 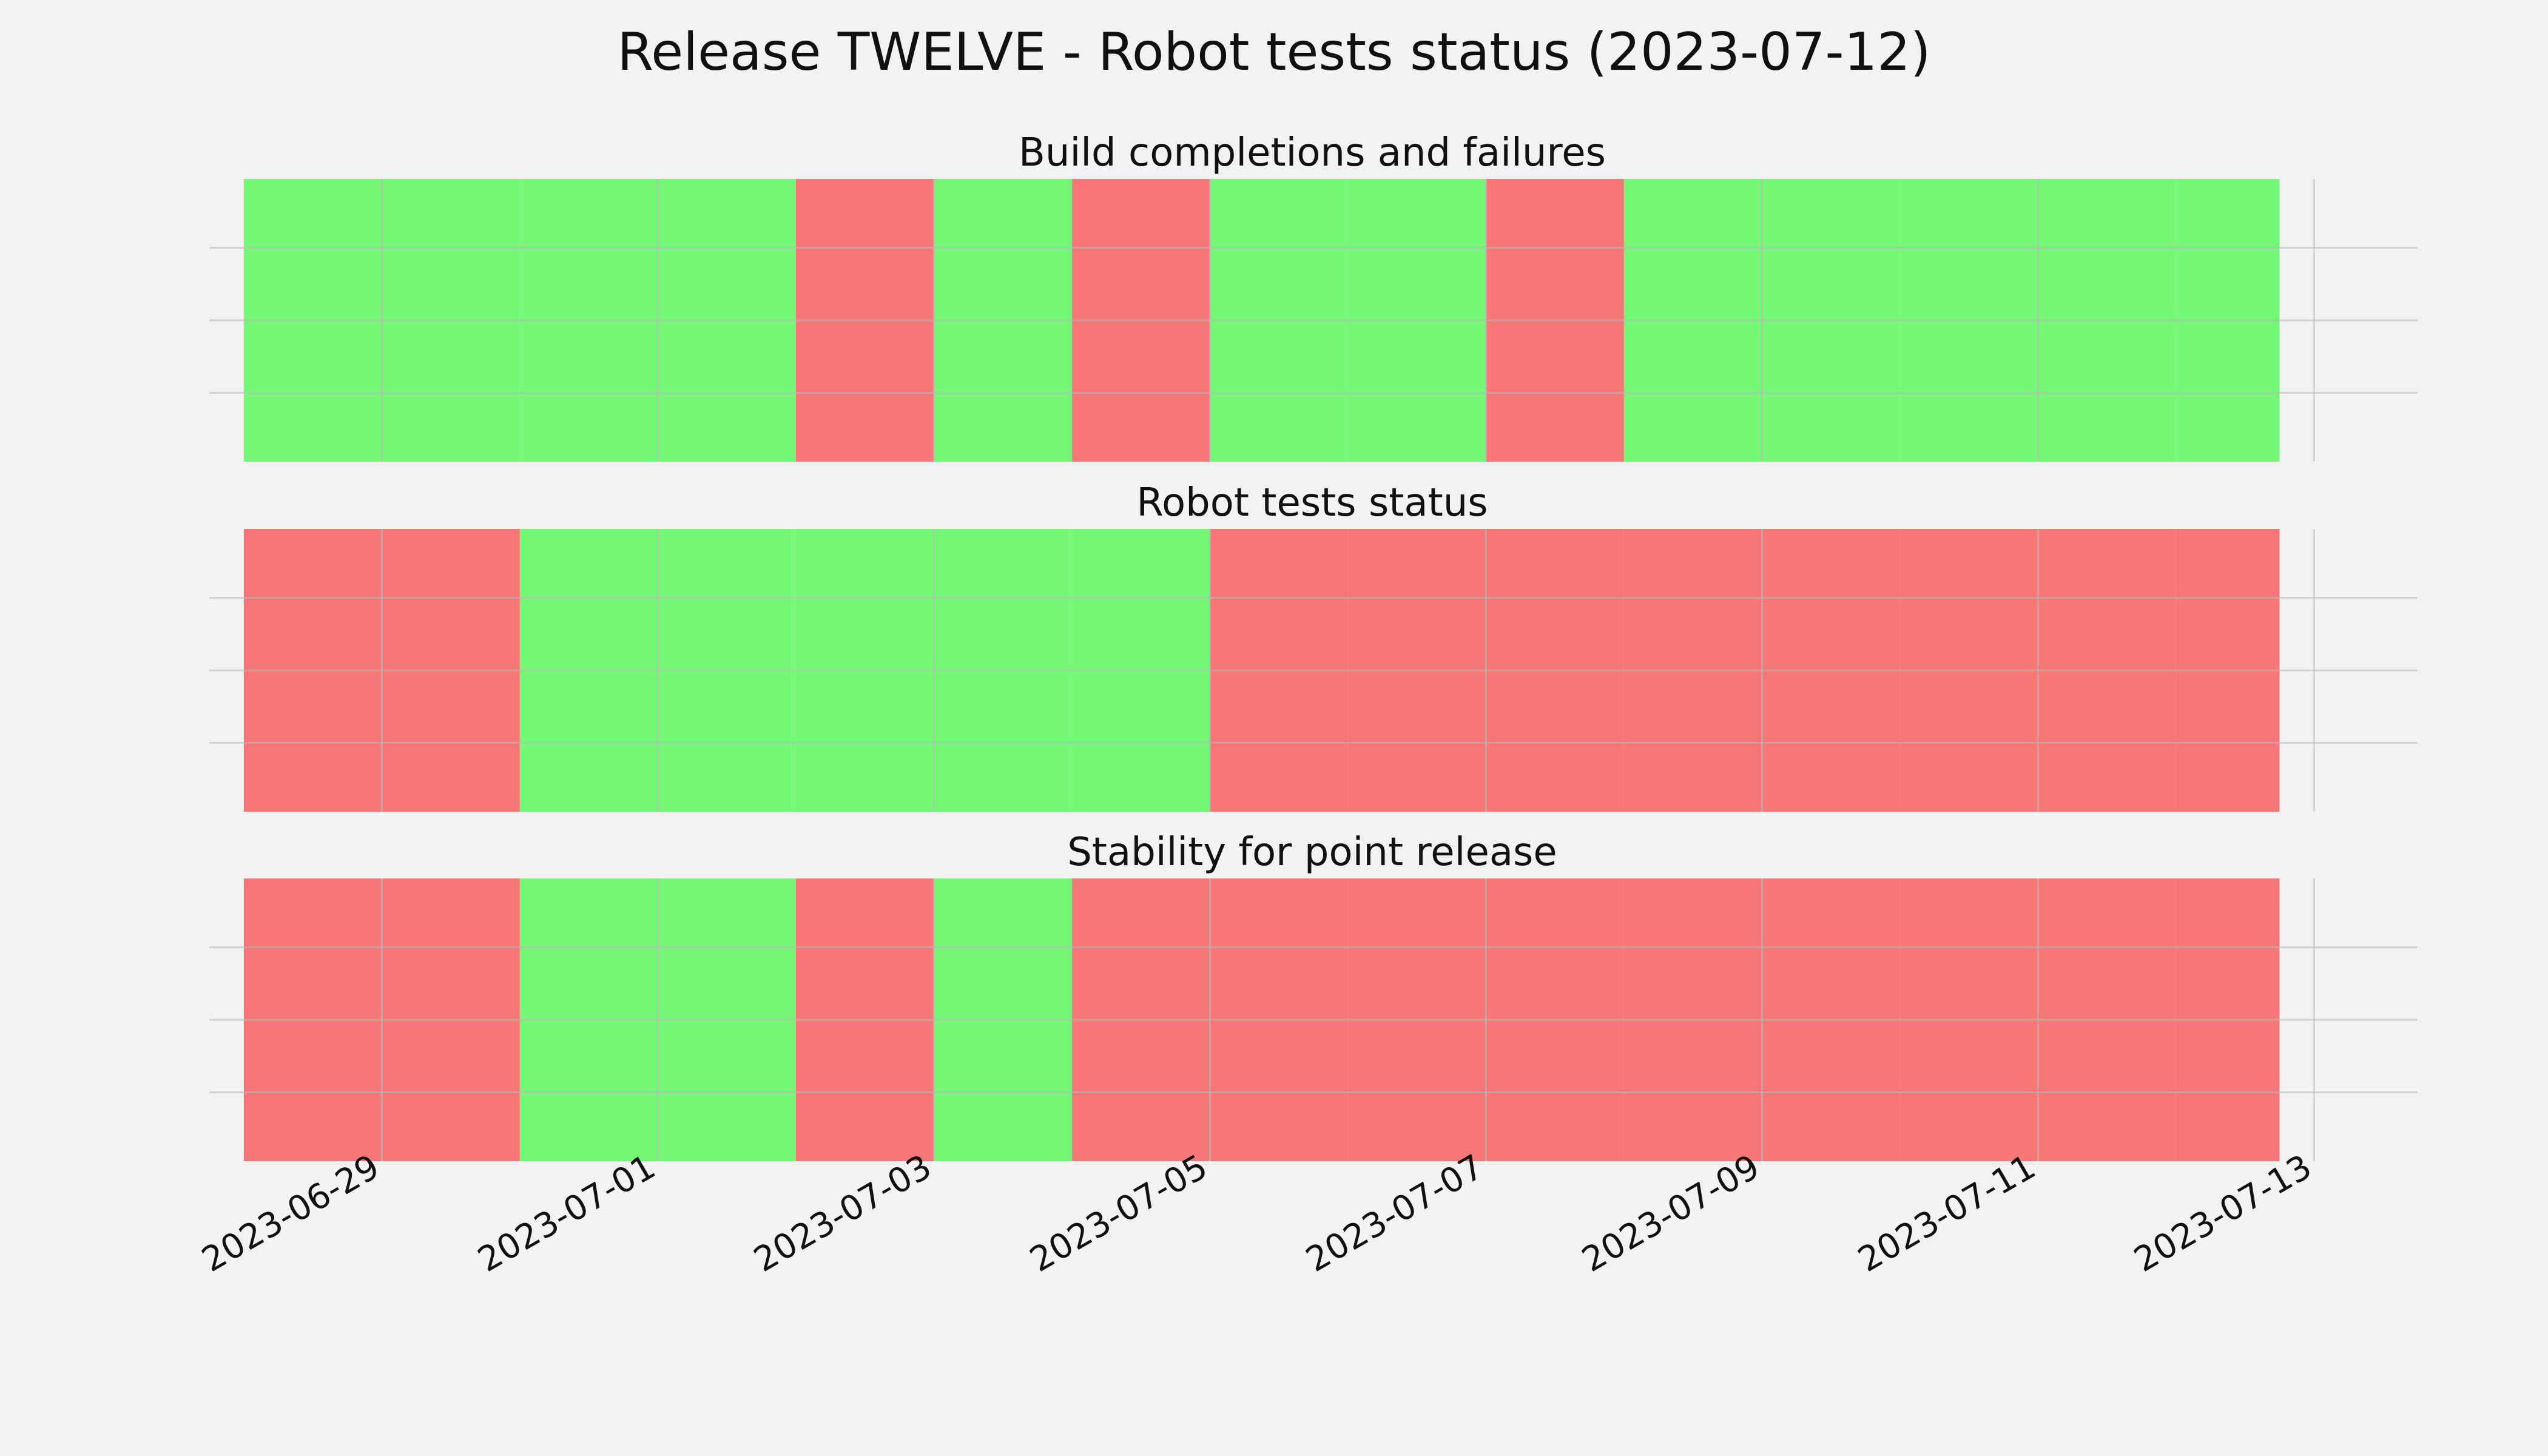 I want to click on panel-title: Build completions and failures, so click(x=1312, y=152).